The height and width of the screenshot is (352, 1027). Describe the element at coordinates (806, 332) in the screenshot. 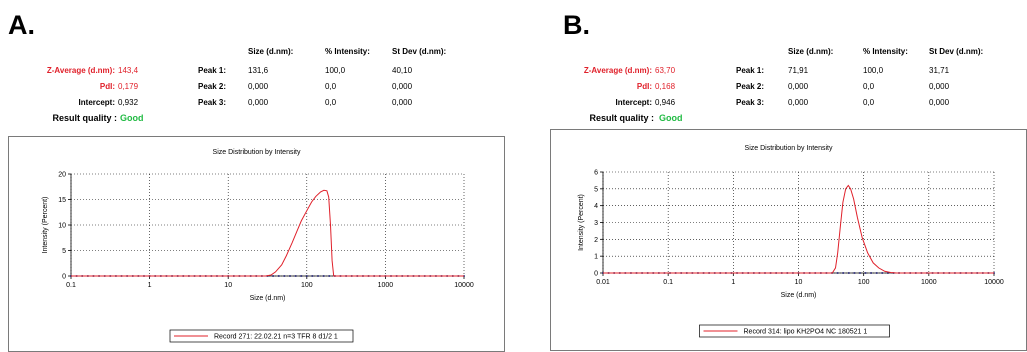

I see `legend-label: Record 314: lipo KH2PO4 NC 180521 1` at that location.